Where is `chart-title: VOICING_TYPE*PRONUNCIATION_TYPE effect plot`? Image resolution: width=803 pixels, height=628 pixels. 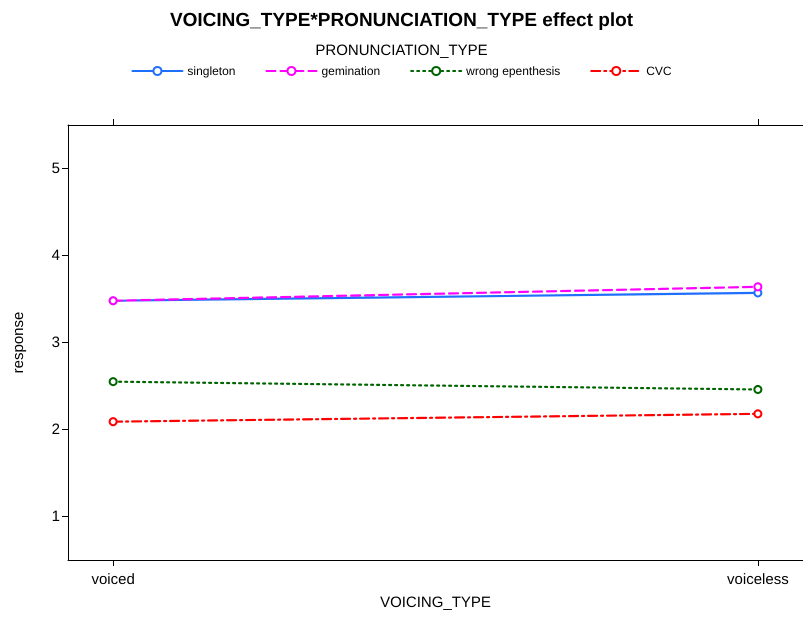 chart-title: VOICING_TYPE*PRONUNCIATION_TYPE effect plot is located at coordinates (402, 20).